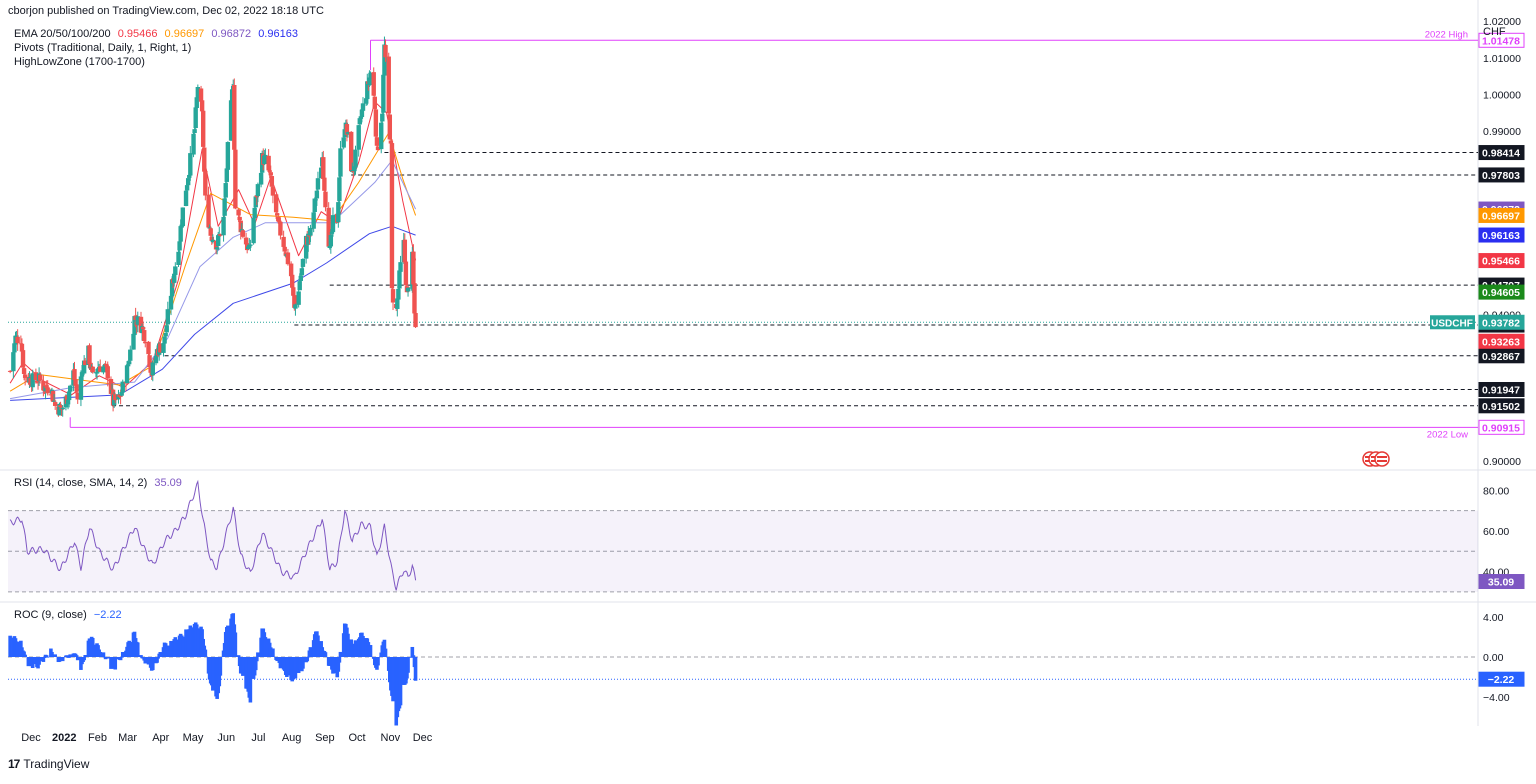 The height and width of the screenshot is (784, 1536). I want to click on rsi-legend: RSI (14, close, SMA, 14, 2) 35.09, so click(98, 483).